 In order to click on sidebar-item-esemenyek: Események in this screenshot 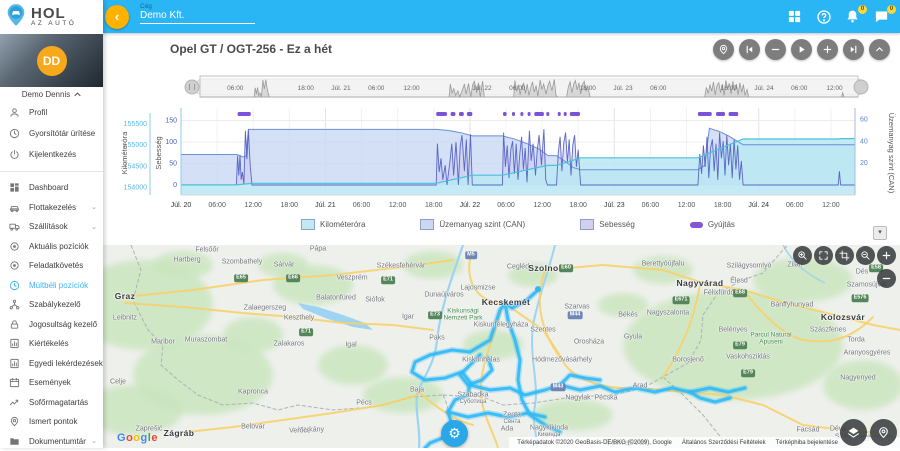, I will do `click(51, 383)`.